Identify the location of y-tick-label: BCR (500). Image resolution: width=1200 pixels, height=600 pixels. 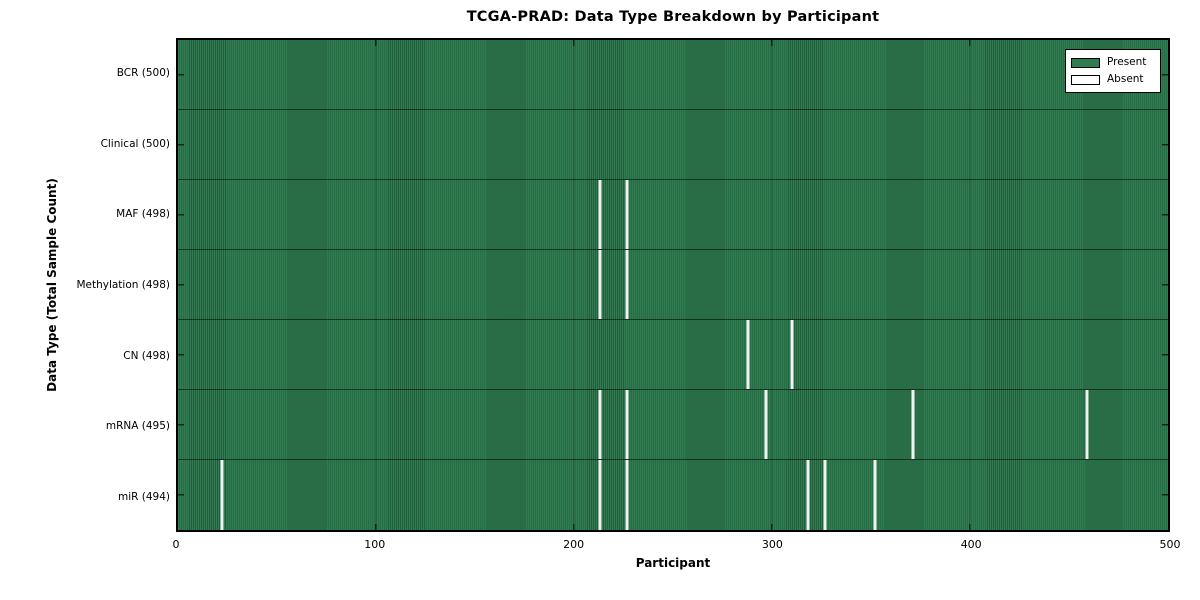
(143, 73).